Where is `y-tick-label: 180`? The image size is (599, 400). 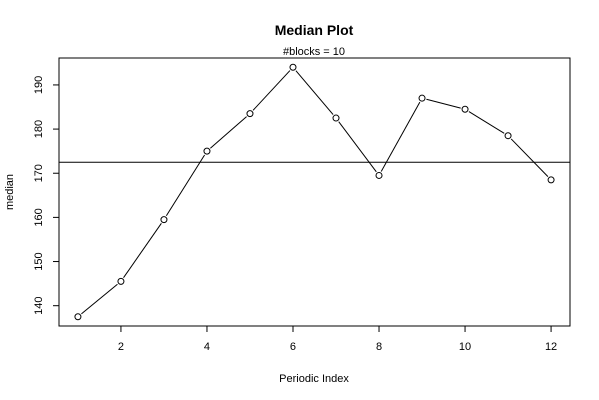
y-tick-label: 180 is located at coordinates (39, 129).